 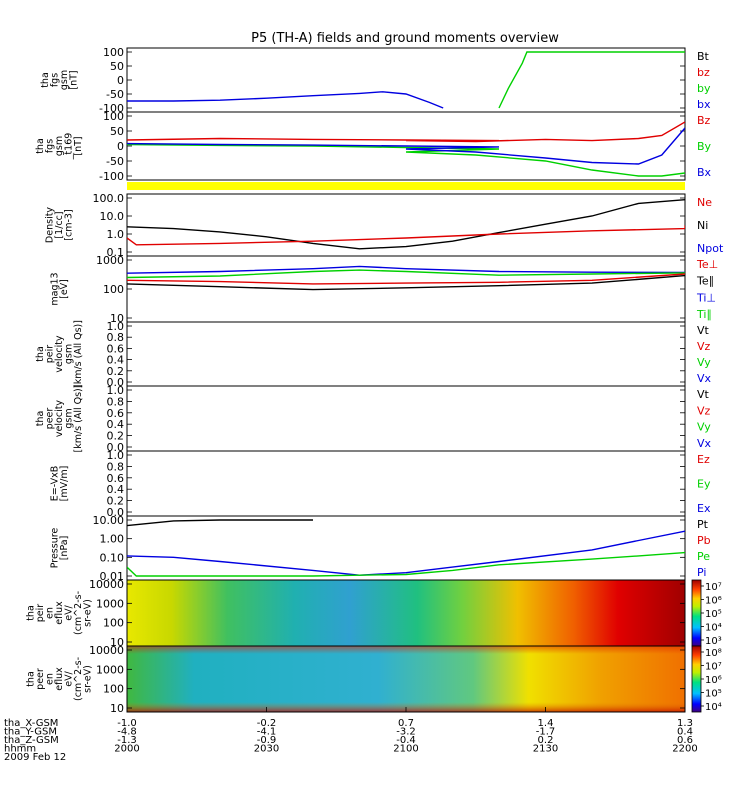 I want to click on y-axis-title-line: [cm-3], so click(x=69, y=224).